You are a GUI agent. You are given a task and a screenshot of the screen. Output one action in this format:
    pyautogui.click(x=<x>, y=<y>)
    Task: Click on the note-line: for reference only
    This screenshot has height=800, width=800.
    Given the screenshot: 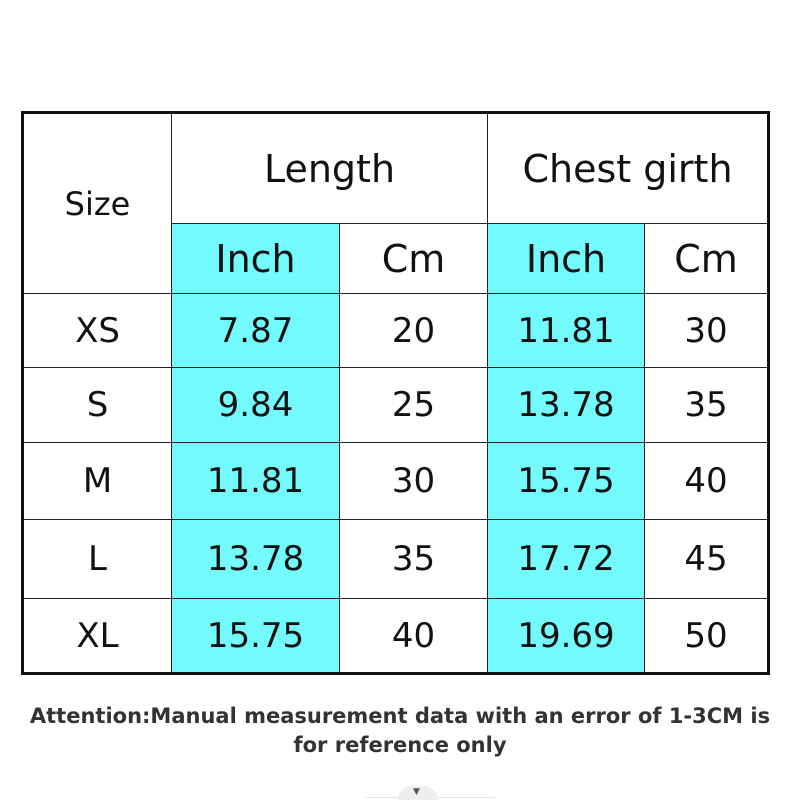 What is the action you would take?
    pyautogui.click(x=400, y=745)
    